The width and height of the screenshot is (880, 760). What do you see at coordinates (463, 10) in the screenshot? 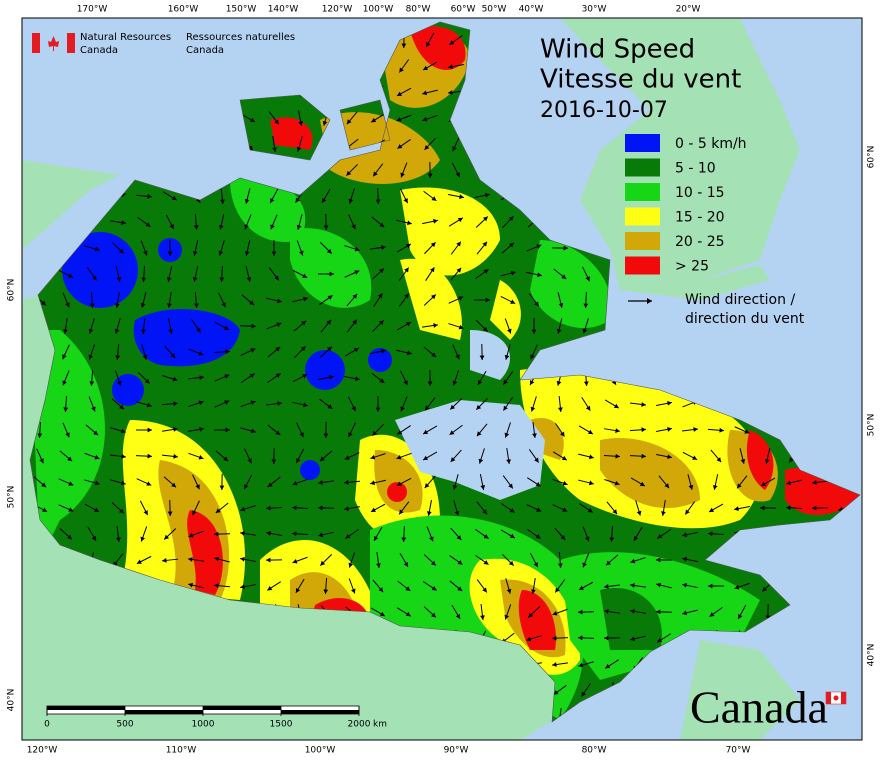
I see `lon-label: 60°W` at bounding box center [463, 10].